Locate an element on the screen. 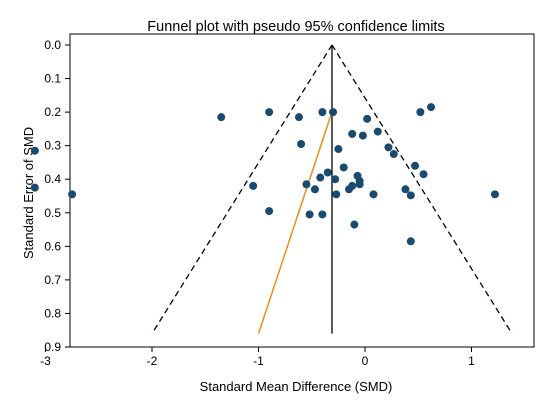  y-tick-label: 0.5 is located at coordinates (52, 213).